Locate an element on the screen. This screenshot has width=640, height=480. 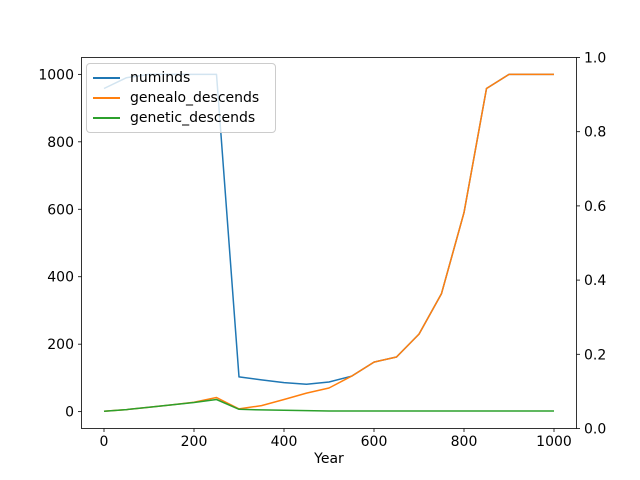
left-tick-label: 1000 is located at coordinates (56, 75).